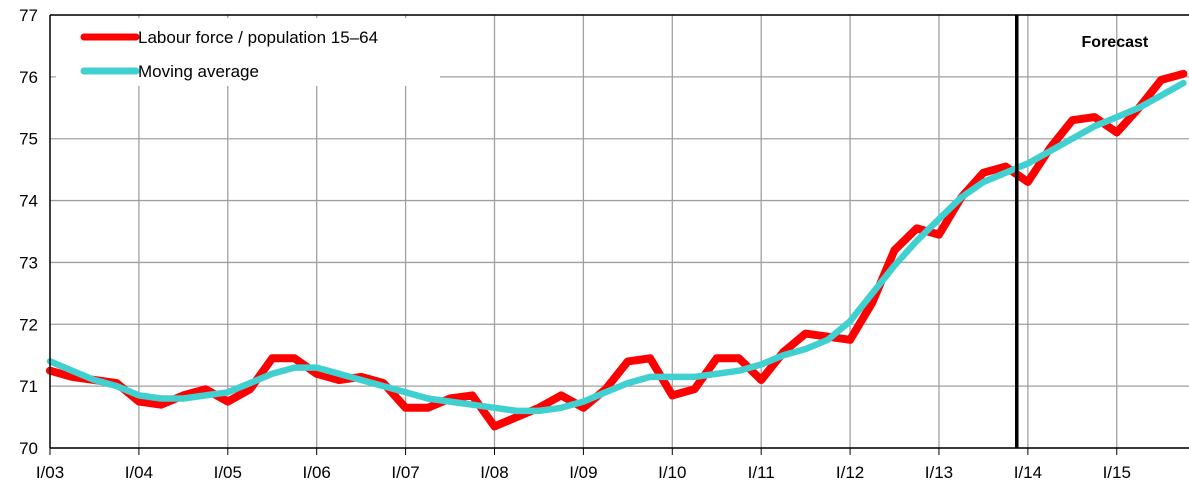 The height and width of the screenshot is (490, 1189). I want to click on y-tick-label: 73, so click(28, 262).